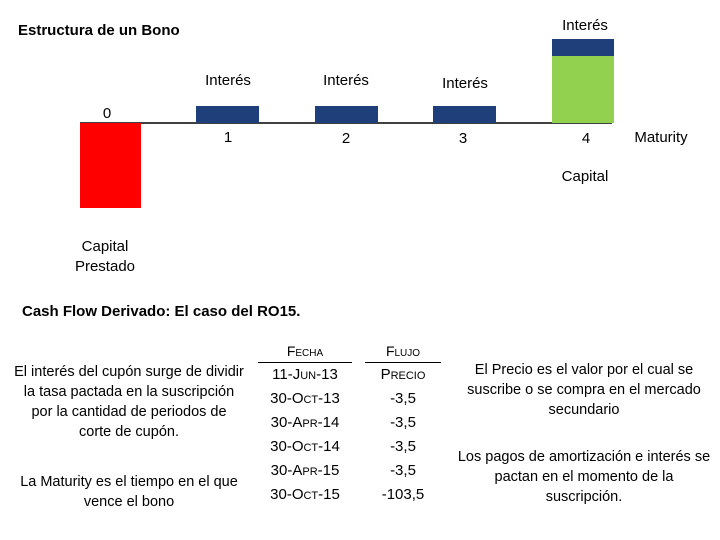 Image resolution: width=720 pixels, height=540 pixels. I want to click on capital-label: Capital, so click(585, 176).